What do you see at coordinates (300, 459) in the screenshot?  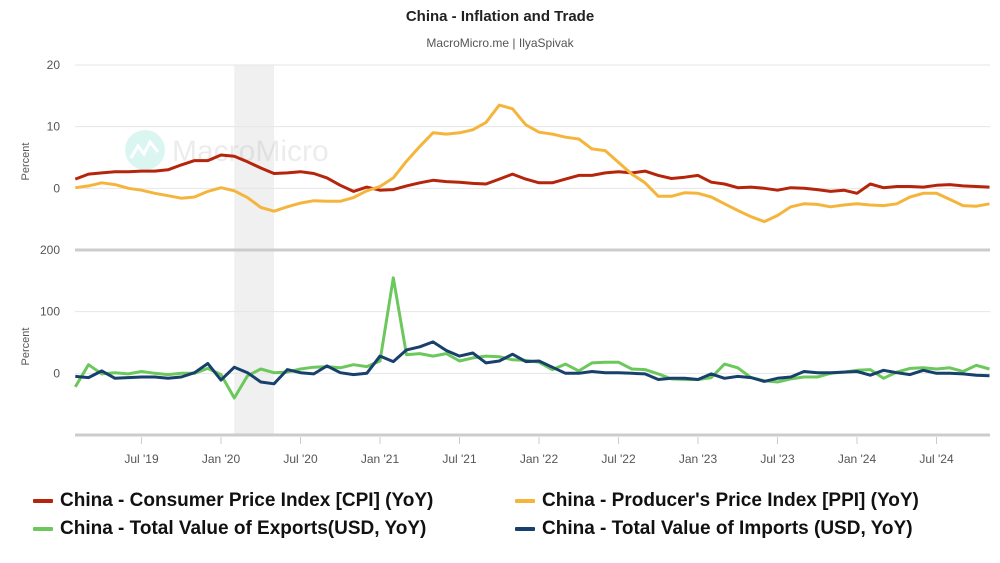 I see `x-tick-label: Jul '20` at bounding box center [300, 459].